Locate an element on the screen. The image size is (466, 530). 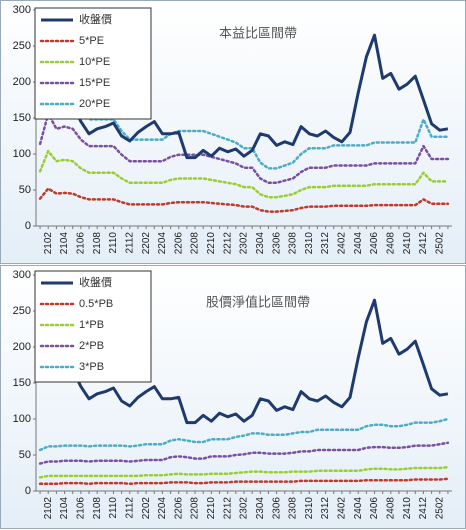
legend-label: 15*PE is located at coordinates (94, 83).